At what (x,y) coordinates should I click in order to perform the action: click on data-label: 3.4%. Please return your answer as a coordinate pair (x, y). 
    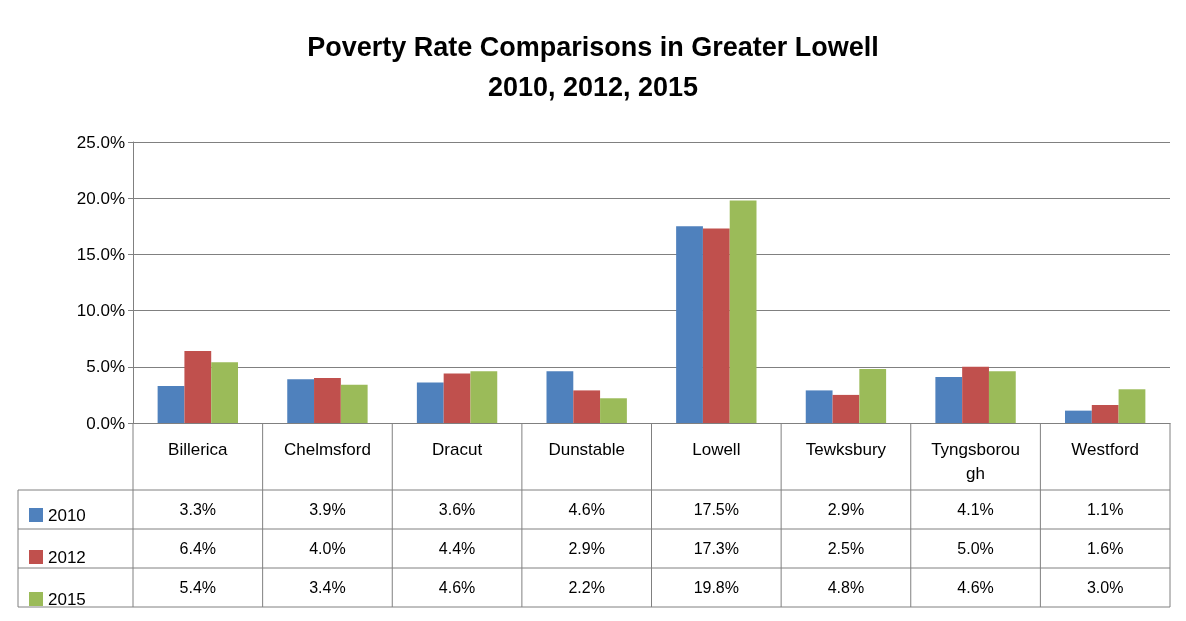
    Looking at the image, I should click on (327, 587).